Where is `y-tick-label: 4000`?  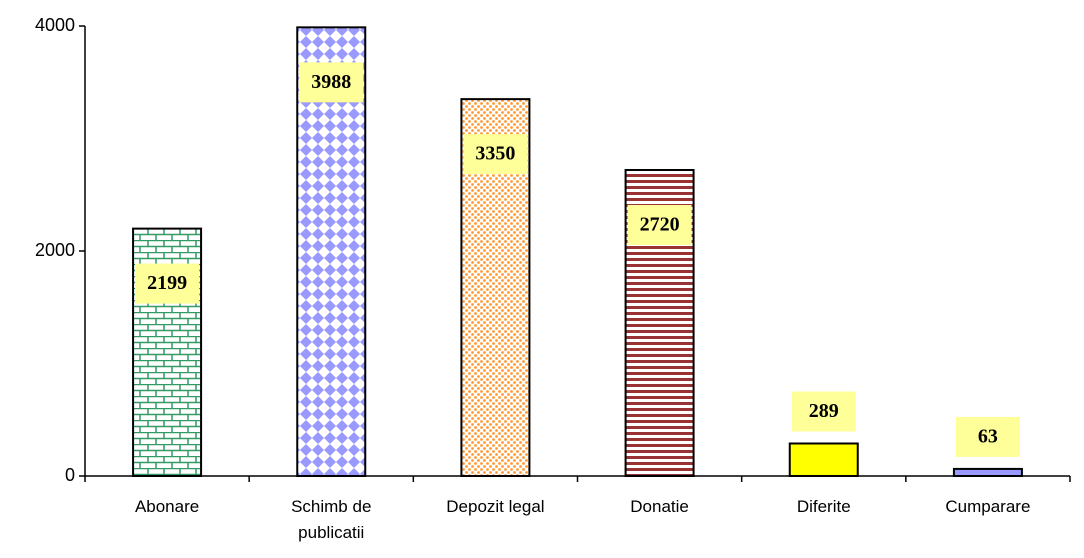
y-tick-label: 4000 is located at coordinates (55, 25).